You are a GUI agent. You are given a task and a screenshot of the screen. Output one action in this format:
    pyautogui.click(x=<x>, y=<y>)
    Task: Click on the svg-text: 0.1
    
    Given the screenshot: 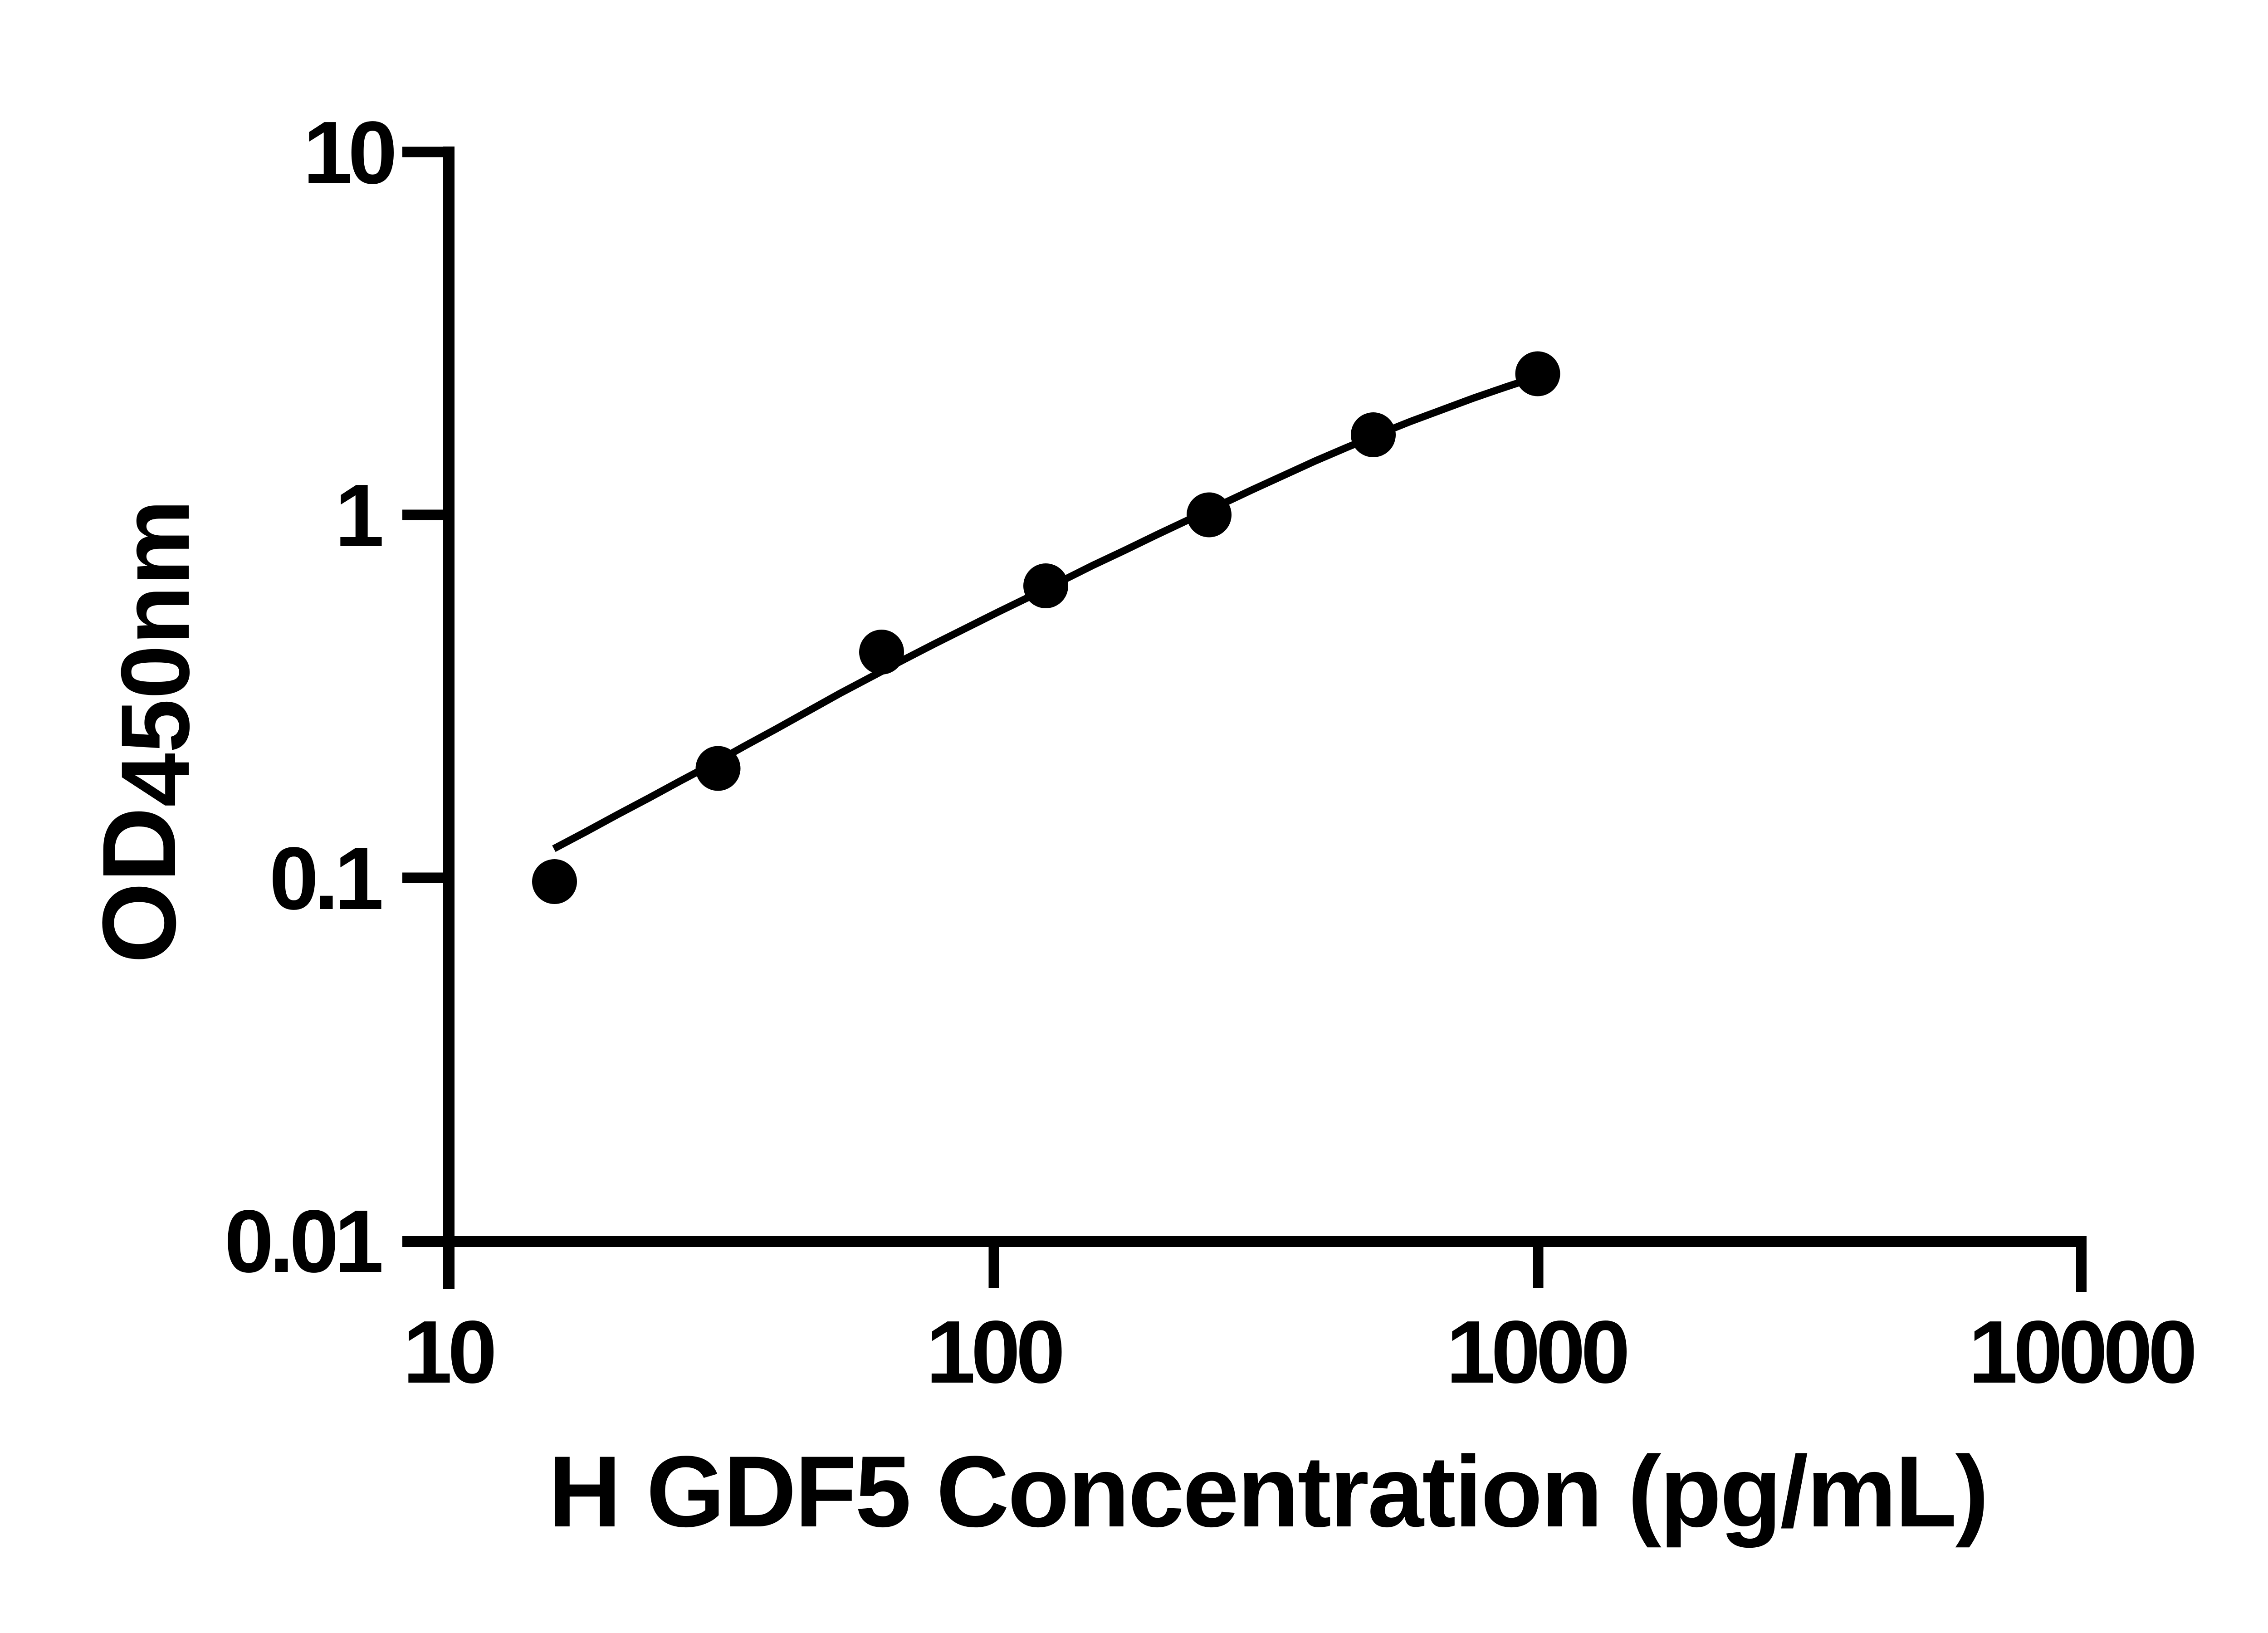 What is the action you would take?
    pyautogui.click(x=325, y=878)
    